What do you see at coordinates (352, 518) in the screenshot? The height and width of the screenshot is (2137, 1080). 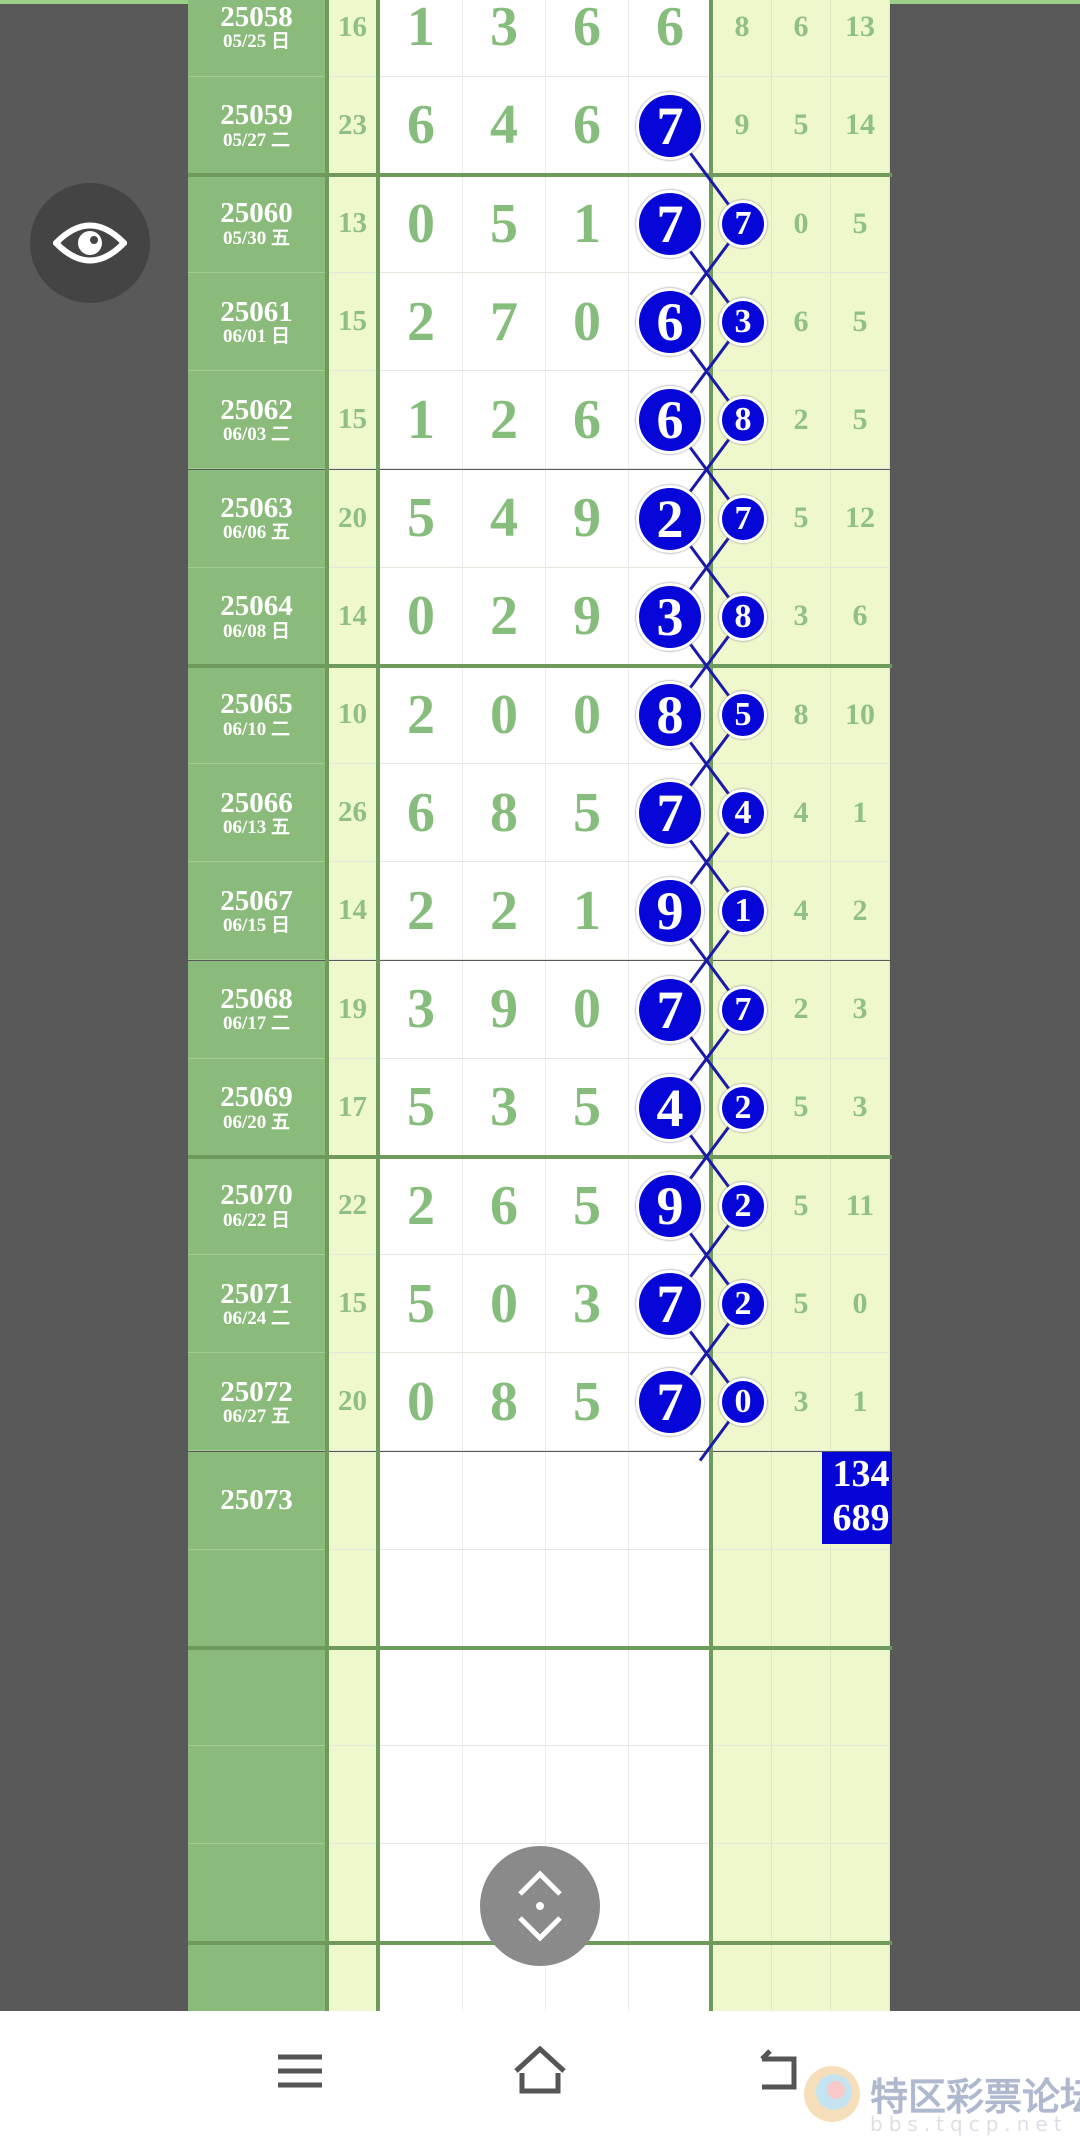 I see `sum-cell: 20` at bounding box center [352, 518].